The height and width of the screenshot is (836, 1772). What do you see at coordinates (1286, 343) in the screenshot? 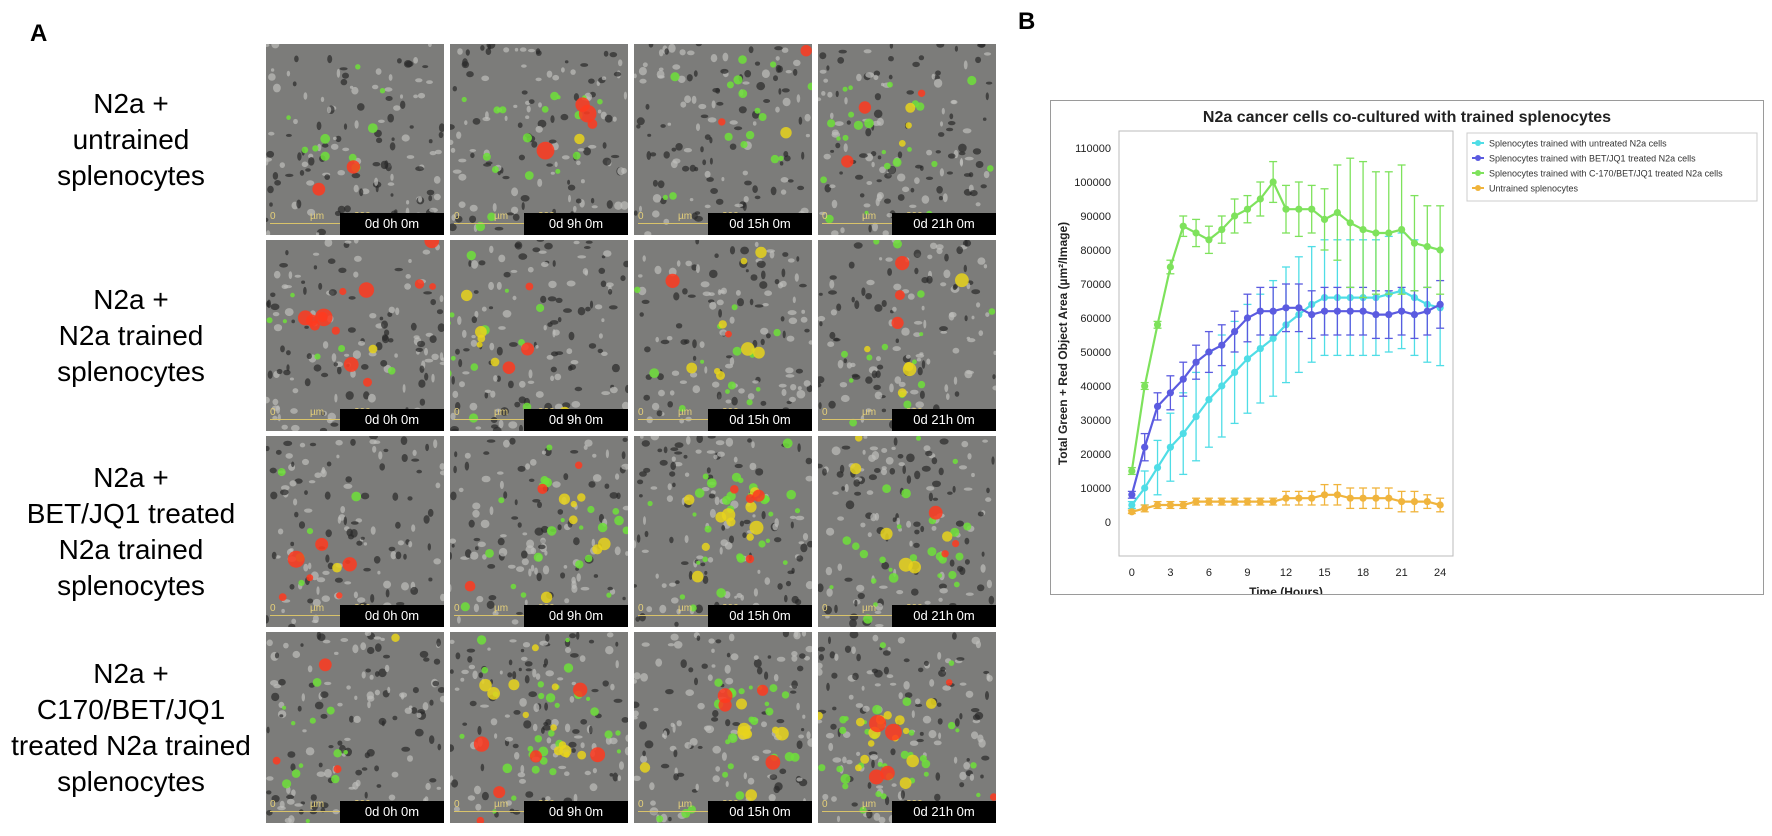
I see `plot-area` at bounding box center [1286, 343].